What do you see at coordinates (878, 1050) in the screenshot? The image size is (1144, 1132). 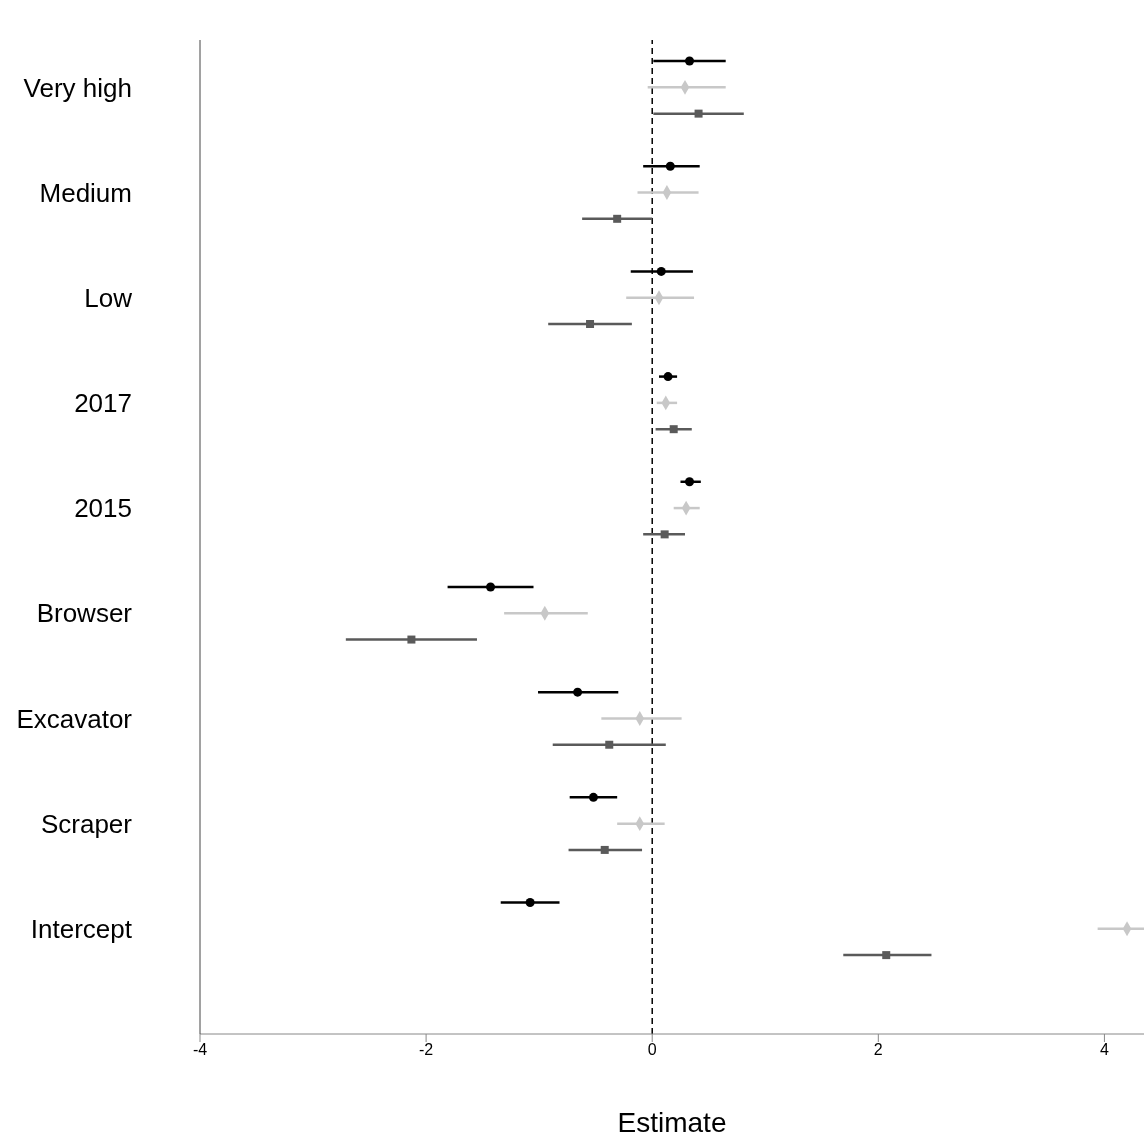 I see `x-tick-label: 2` at bounding box center [878, 1050].